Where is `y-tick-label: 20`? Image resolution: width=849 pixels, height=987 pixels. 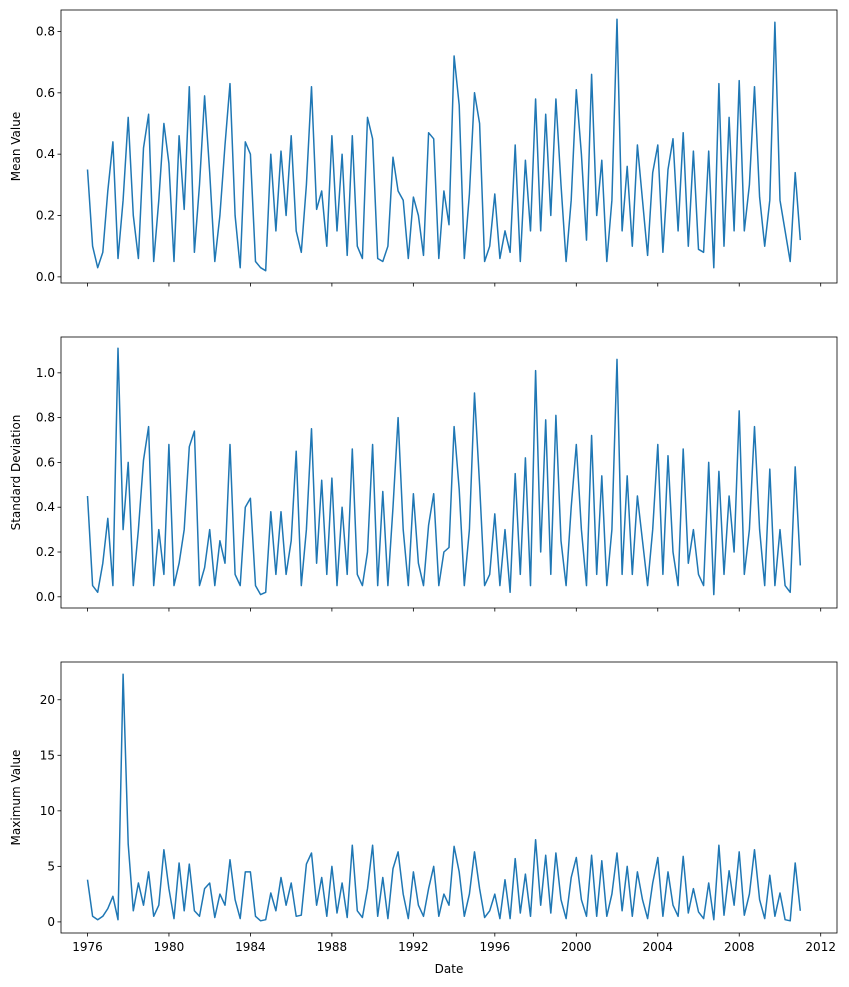 y-tick-label: 20 is located at coordinates (47, 700).